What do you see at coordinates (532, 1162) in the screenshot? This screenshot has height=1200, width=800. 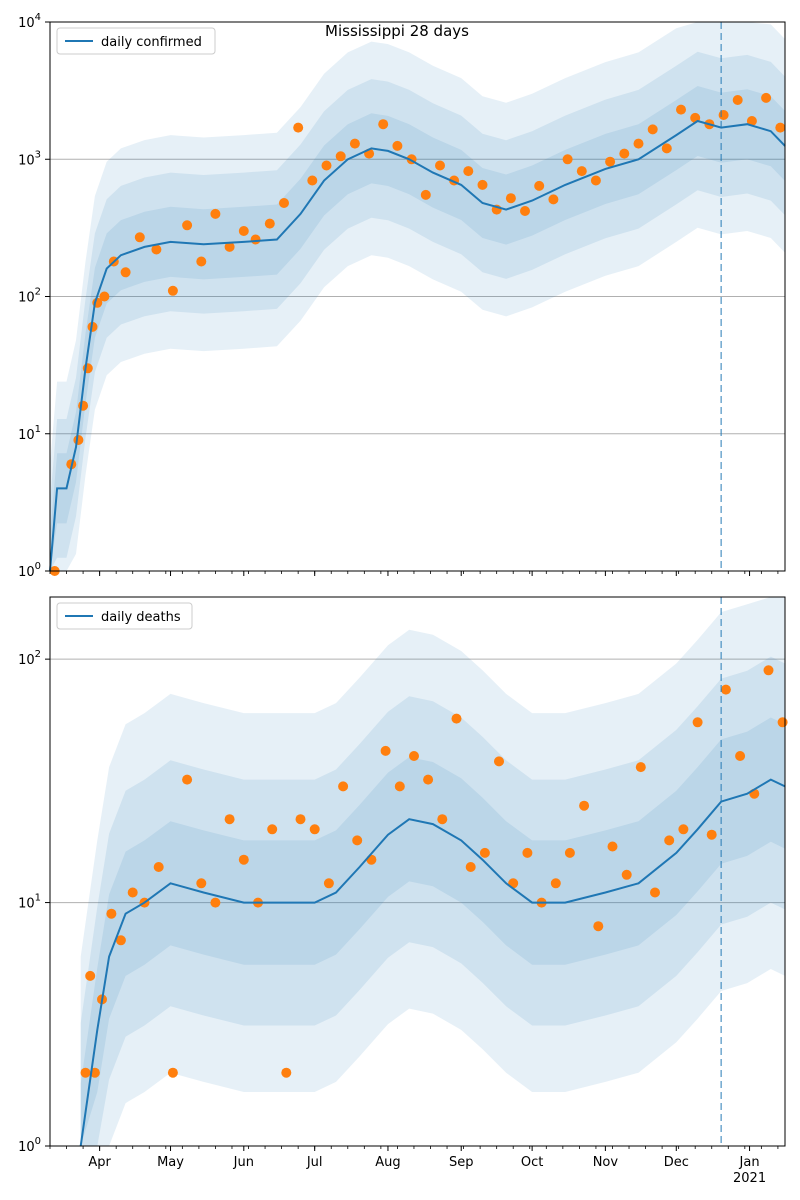 I see `x-tick-label: Oct` at bounding box center [532, 1162].